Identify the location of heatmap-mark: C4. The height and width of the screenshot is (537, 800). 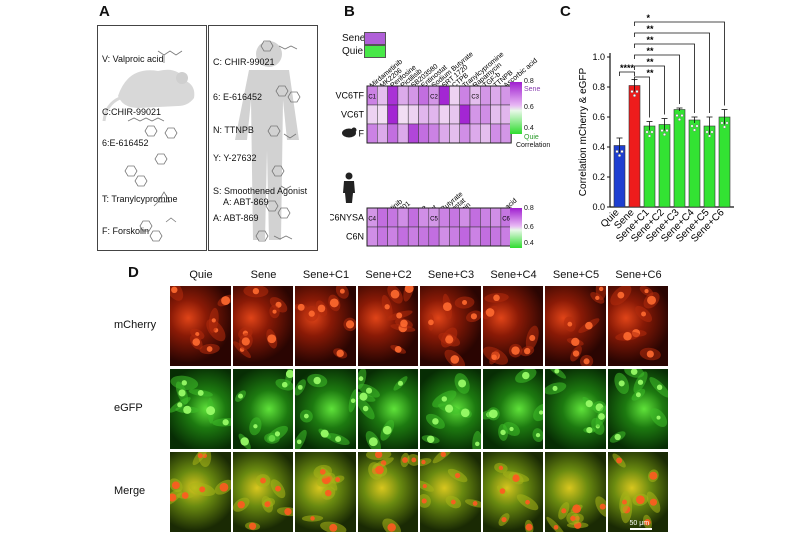
(372, 220).